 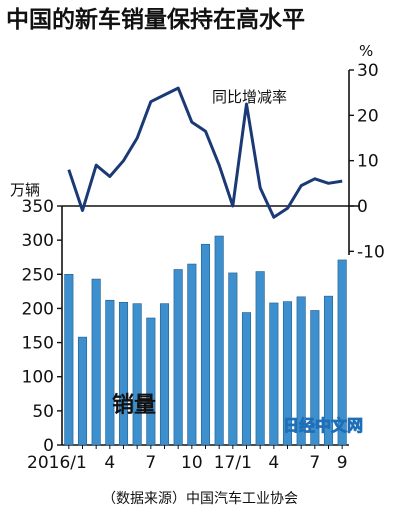 What do you see at coordinates (38, 275) in the screenshot?
I see `left-tick-label: 250` at bounding box center [38, 275].